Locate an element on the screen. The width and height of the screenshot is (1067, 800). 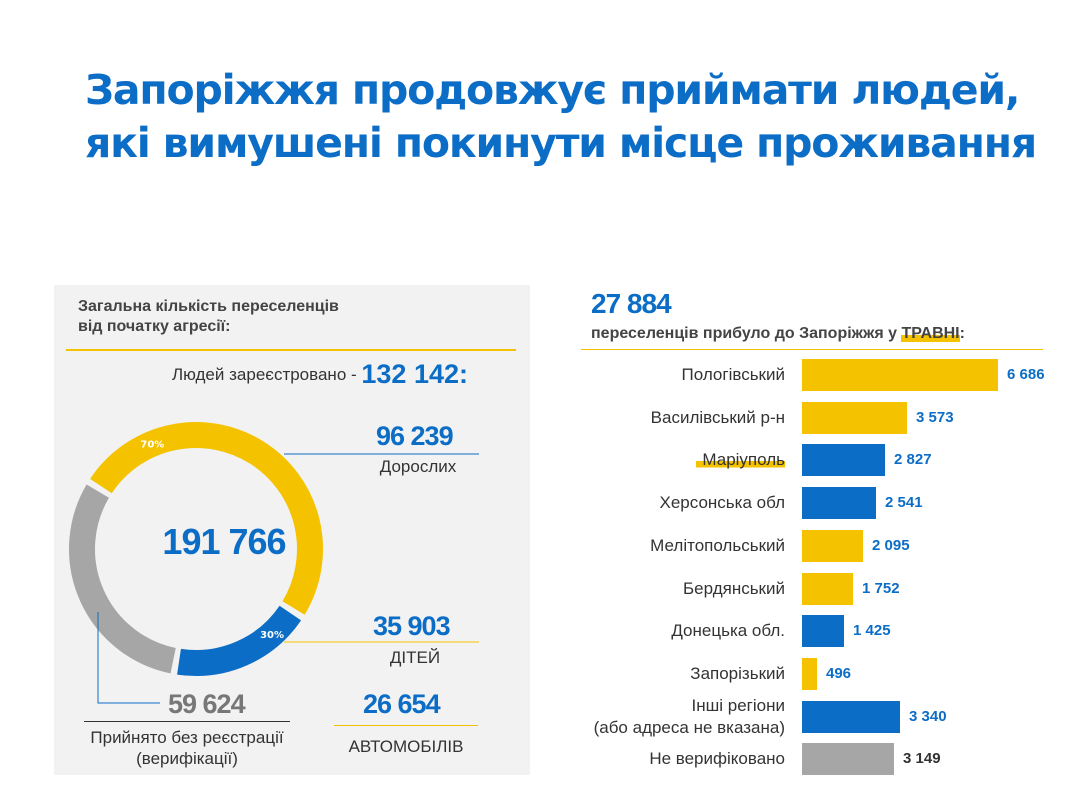
bar-category-label-line: Запорізький is located at coordinates (737, 673).